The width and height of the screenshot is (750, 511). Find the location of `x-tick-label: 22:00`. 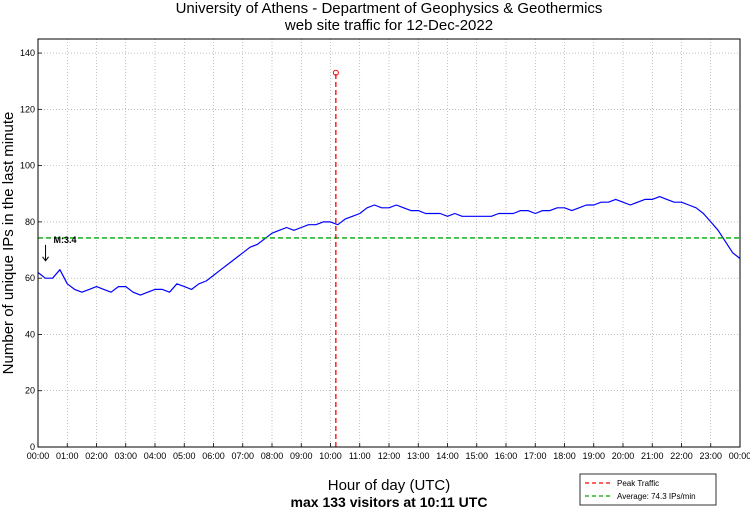

x-tick-label: 22:00 is located at coordinates (681, 456).